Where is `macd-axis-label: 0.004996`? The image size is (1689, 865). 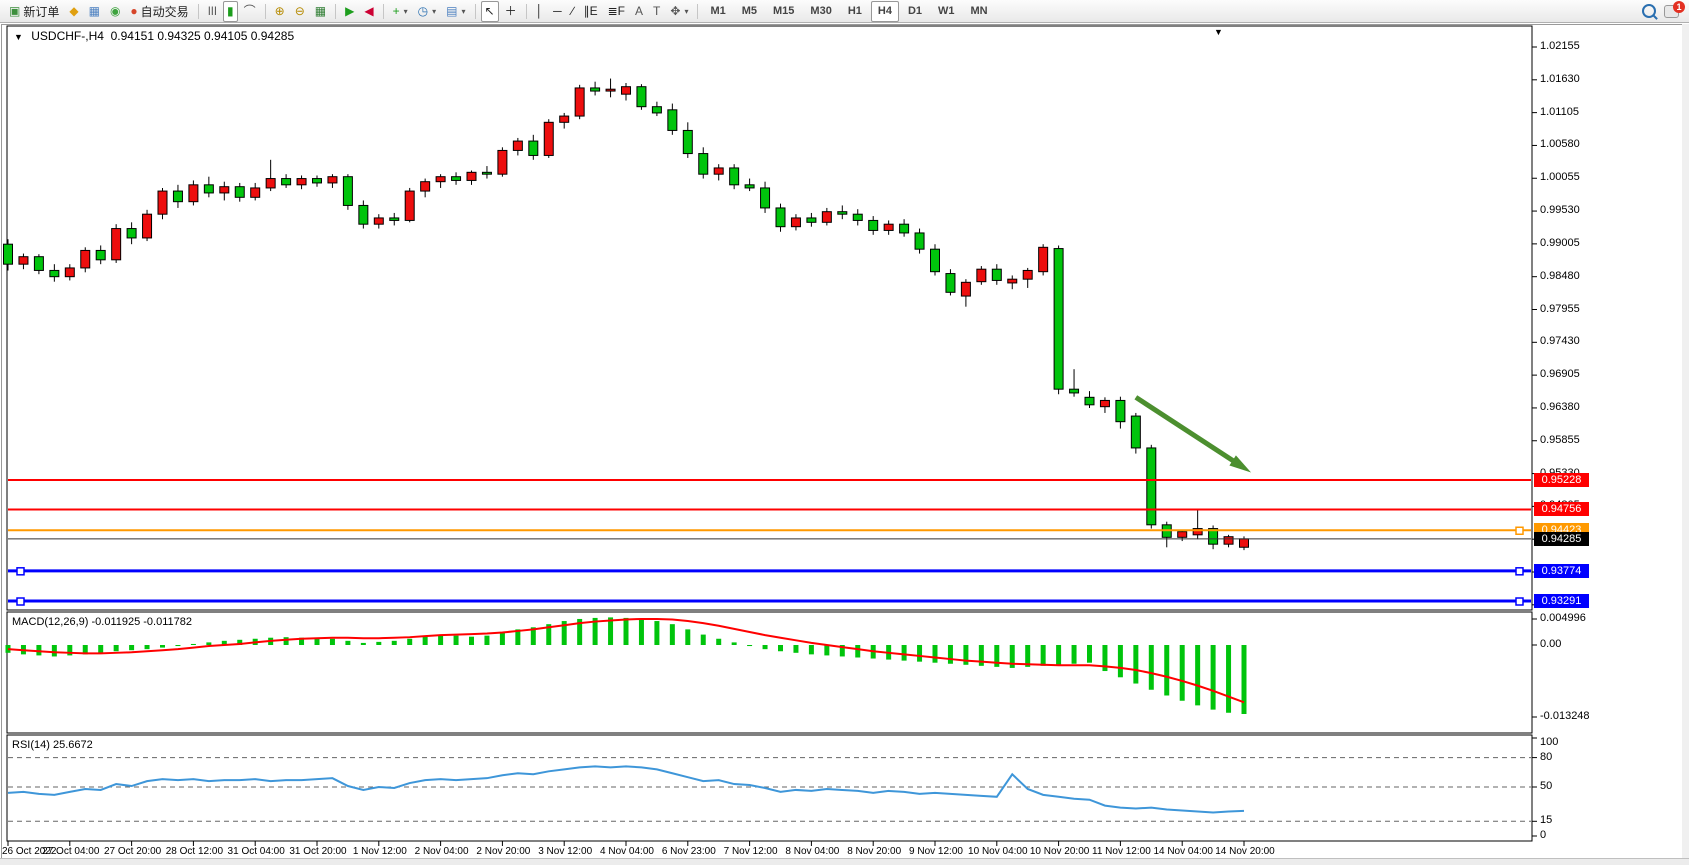
macd-axis-label: 0.004996 is located at coordinates (1563, 618).